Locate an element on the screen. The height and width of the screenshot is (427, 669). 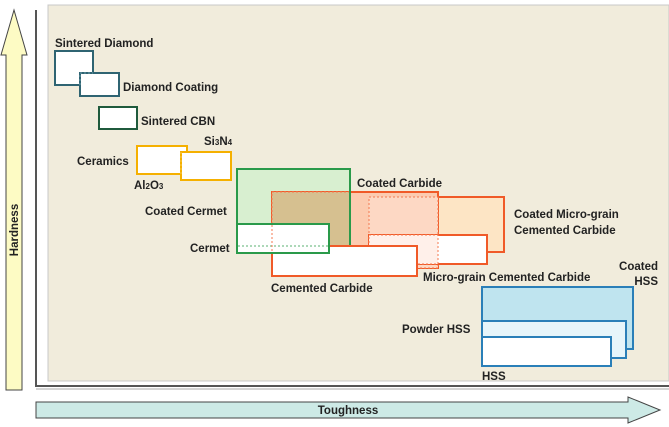
al2o3-box is located at coordinates (162, 160).